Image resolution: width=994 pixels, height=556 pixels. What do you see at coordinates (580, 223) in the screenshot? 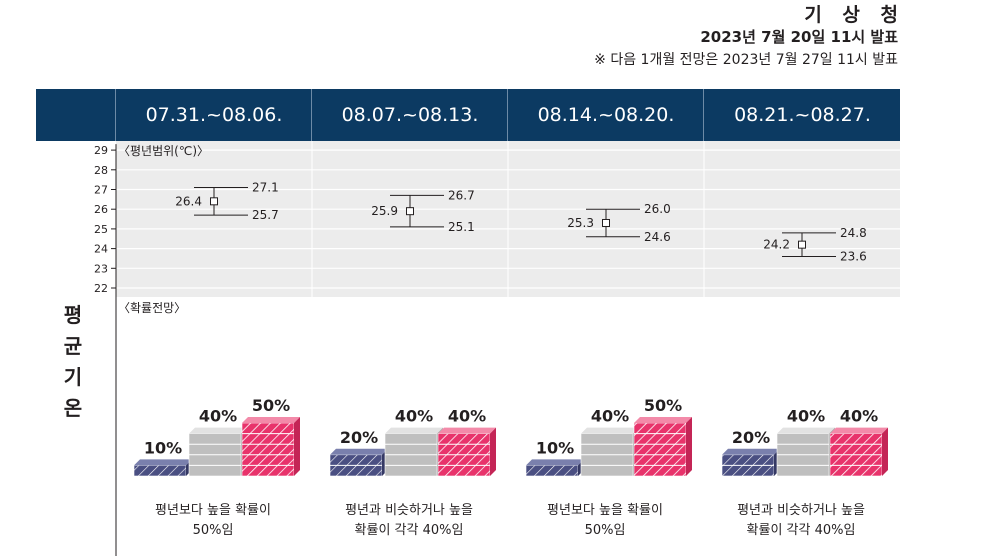
I see `mean-value-label: 25.3` at bounding box center [580, 223].